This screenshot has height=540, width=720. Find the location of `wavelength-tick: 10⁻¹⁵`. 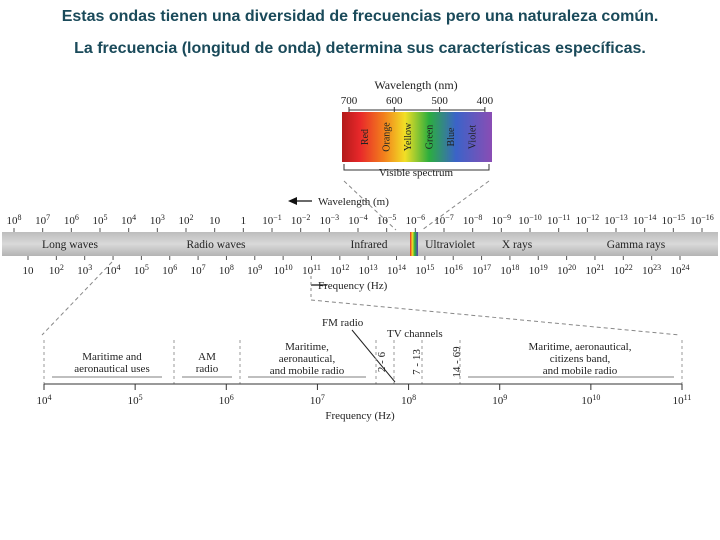

wavelength-tick: 10⁻¹⁵ is located at coordinates (674, 220).